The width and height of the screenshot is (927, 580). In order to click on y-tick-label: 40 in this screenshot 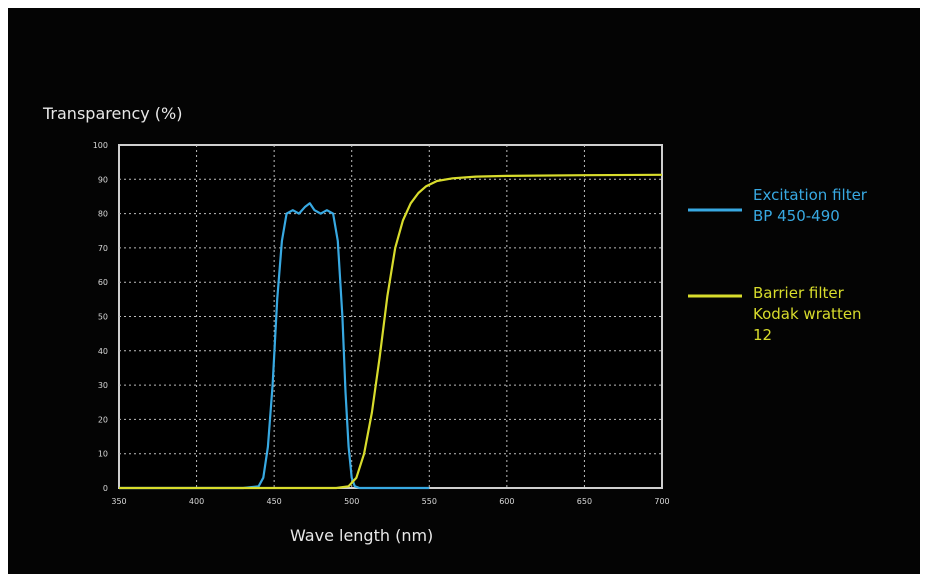, I will do `click(103, 351)`.